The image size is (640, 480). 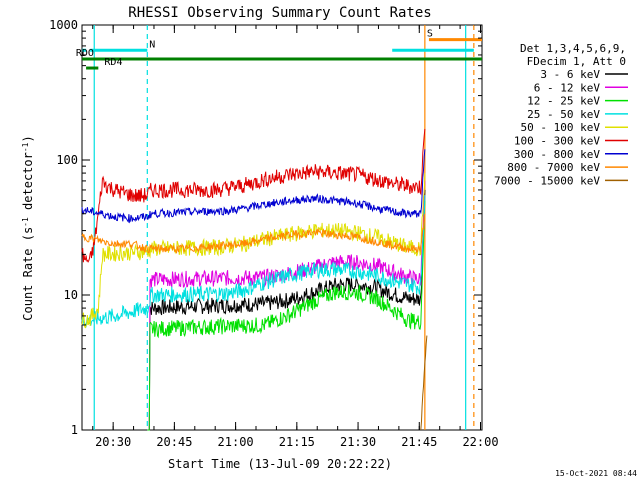 What do you see at coordinates (557, 141) in the screenshot?
I see `legend-label-5: 100 - 300 keV` at bounding box center [557, 141].